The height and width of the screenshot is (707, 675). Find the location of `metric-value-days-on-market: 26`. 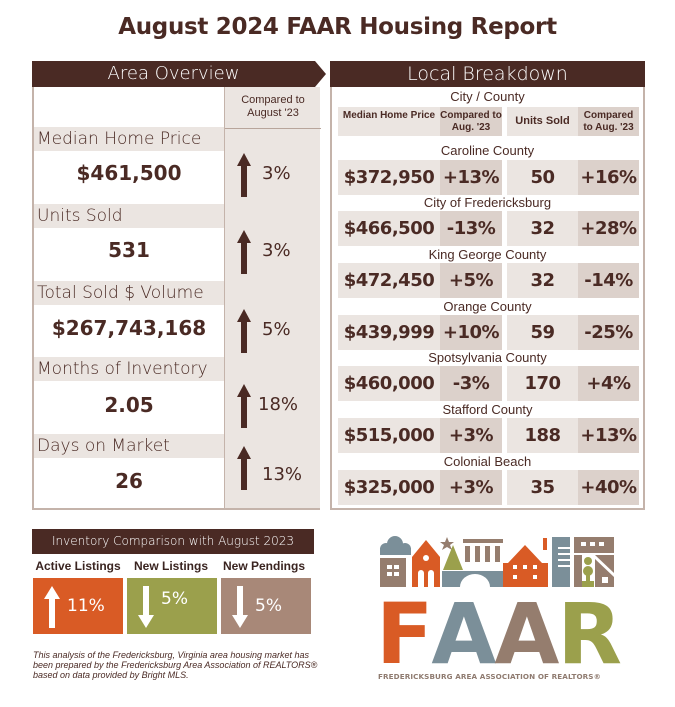

metric-value-days-on-market: 26 is located at coordinates (129, 481).